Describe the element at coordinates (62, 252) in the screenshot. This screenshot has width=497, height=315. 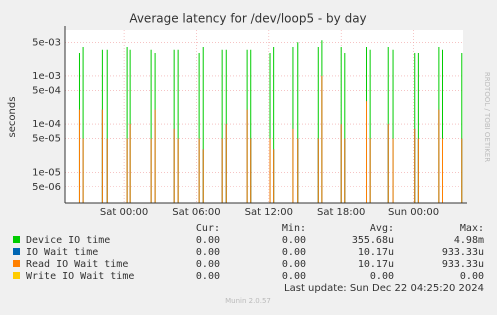
I see `legend-label: IO Wait time` at that location.